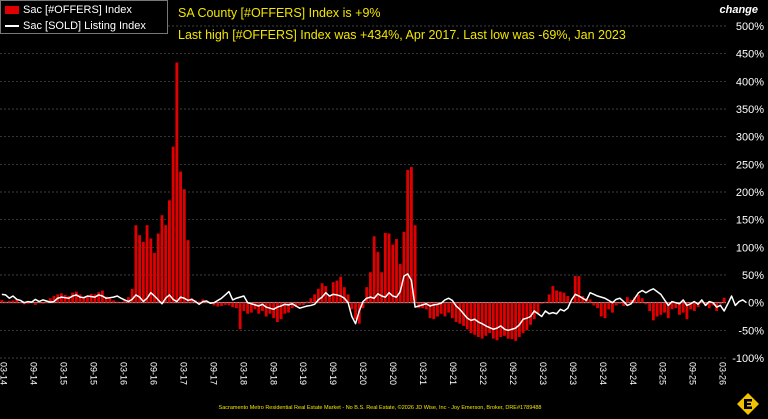 This screenshot has width=768, height=419. Describe the element at coordinates (68, 10) in the screenshot. I see `legend-item-offers: Sac [#OFFERS] Index` at that location.